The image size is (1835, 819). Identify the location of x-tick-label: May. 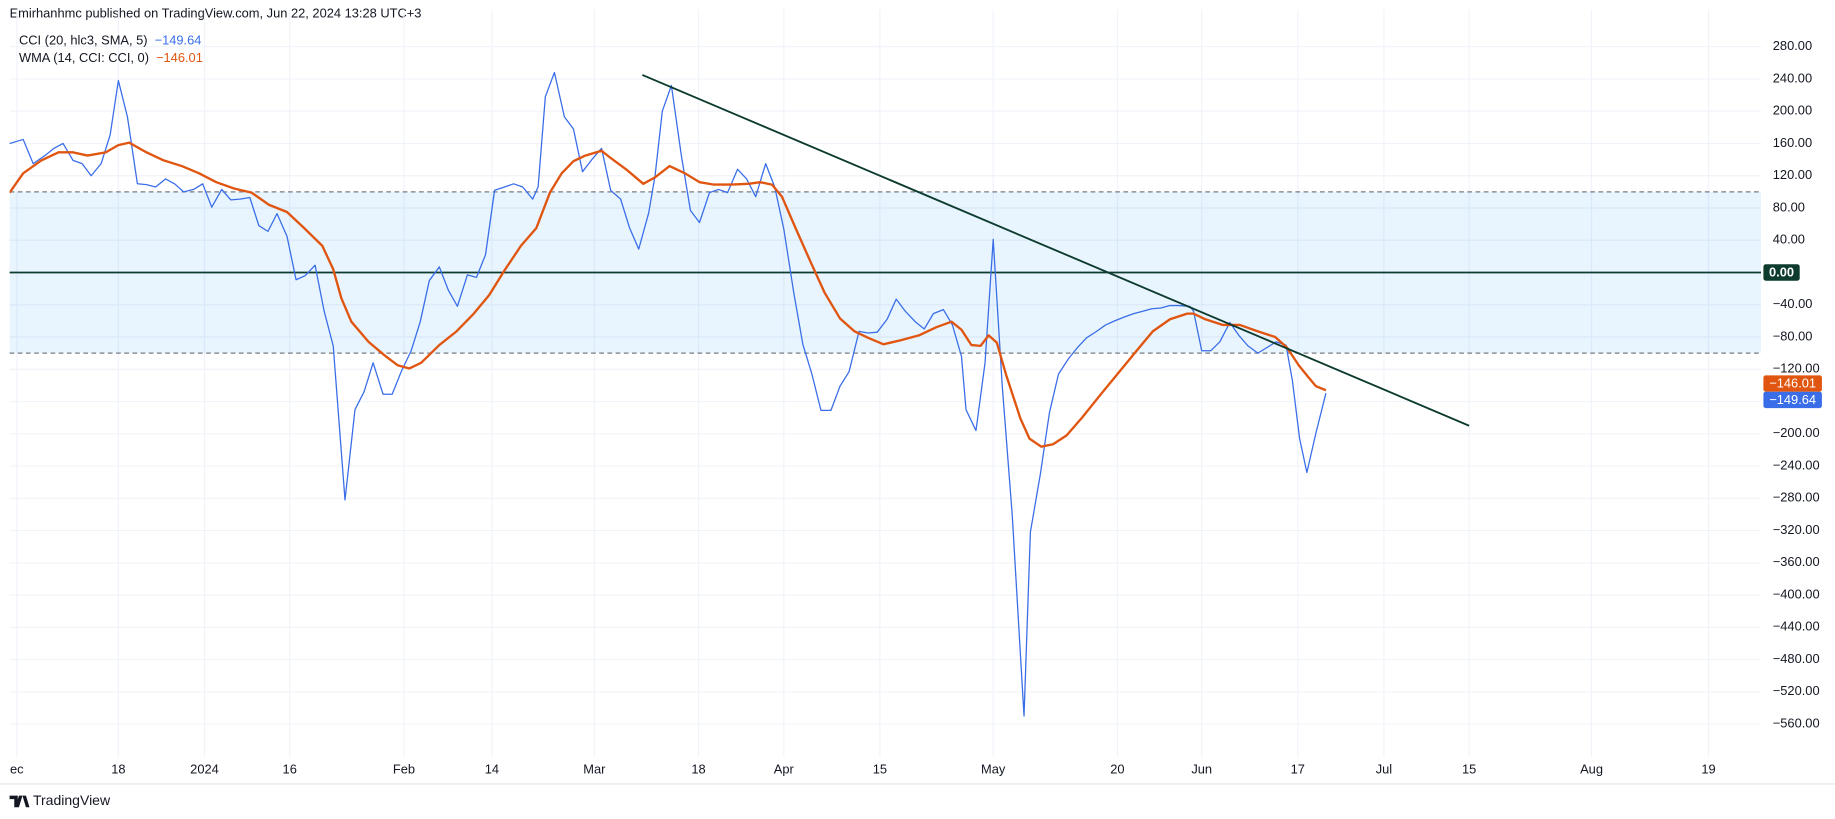
(993, 768).